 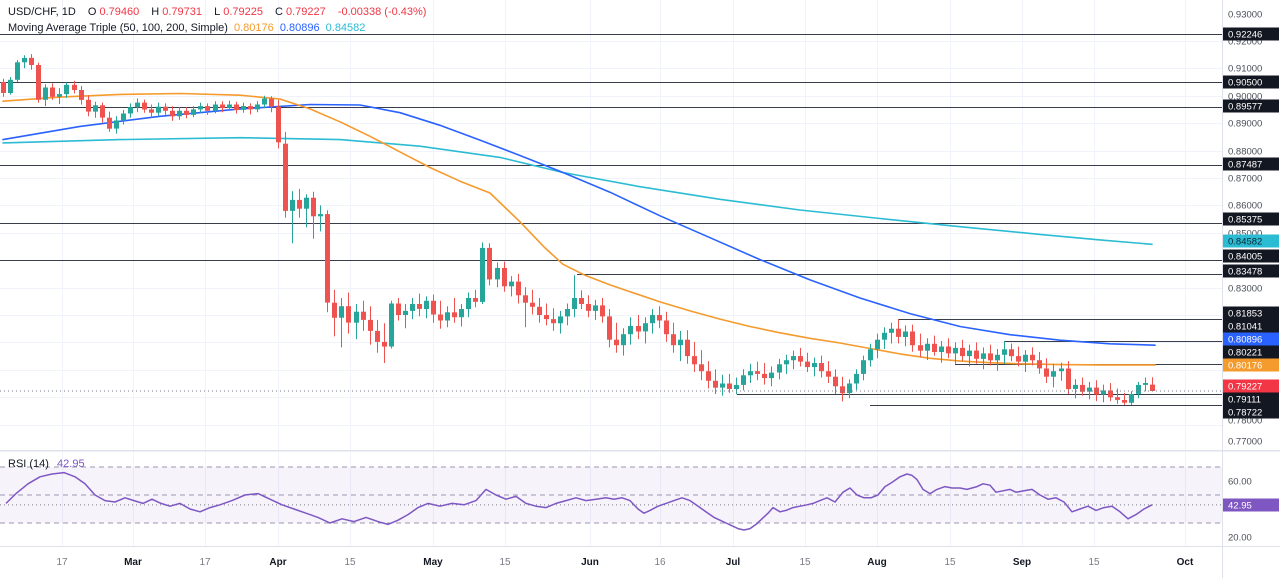 I want to click on time-axis-label-17: 17, so click(x=62, y=562).